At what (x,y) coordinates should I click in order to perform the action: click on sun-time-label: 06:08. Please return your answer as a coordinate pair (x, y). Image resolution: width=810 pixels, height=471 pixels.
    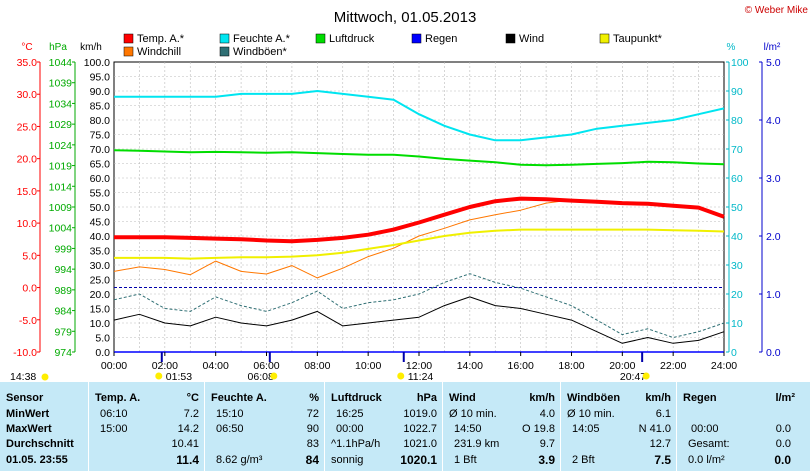
    Looking at the image, I should click on (261, 376).